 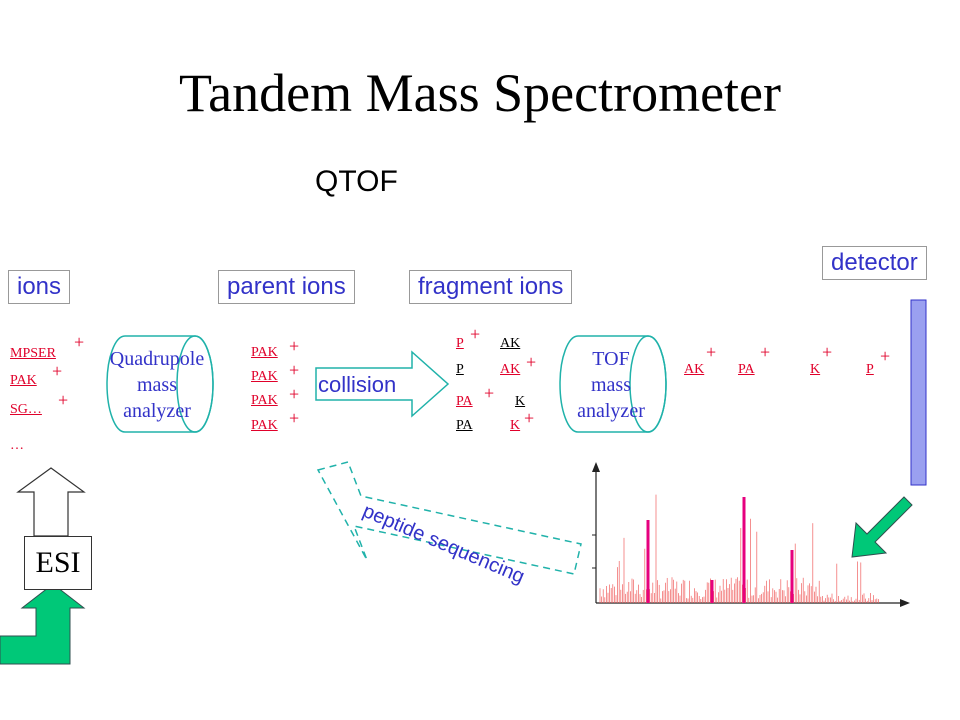 What do you see at coordinates (51, 502) in the screenshot?
I see `esi-up-arrow` at bounding box center [51, 502].